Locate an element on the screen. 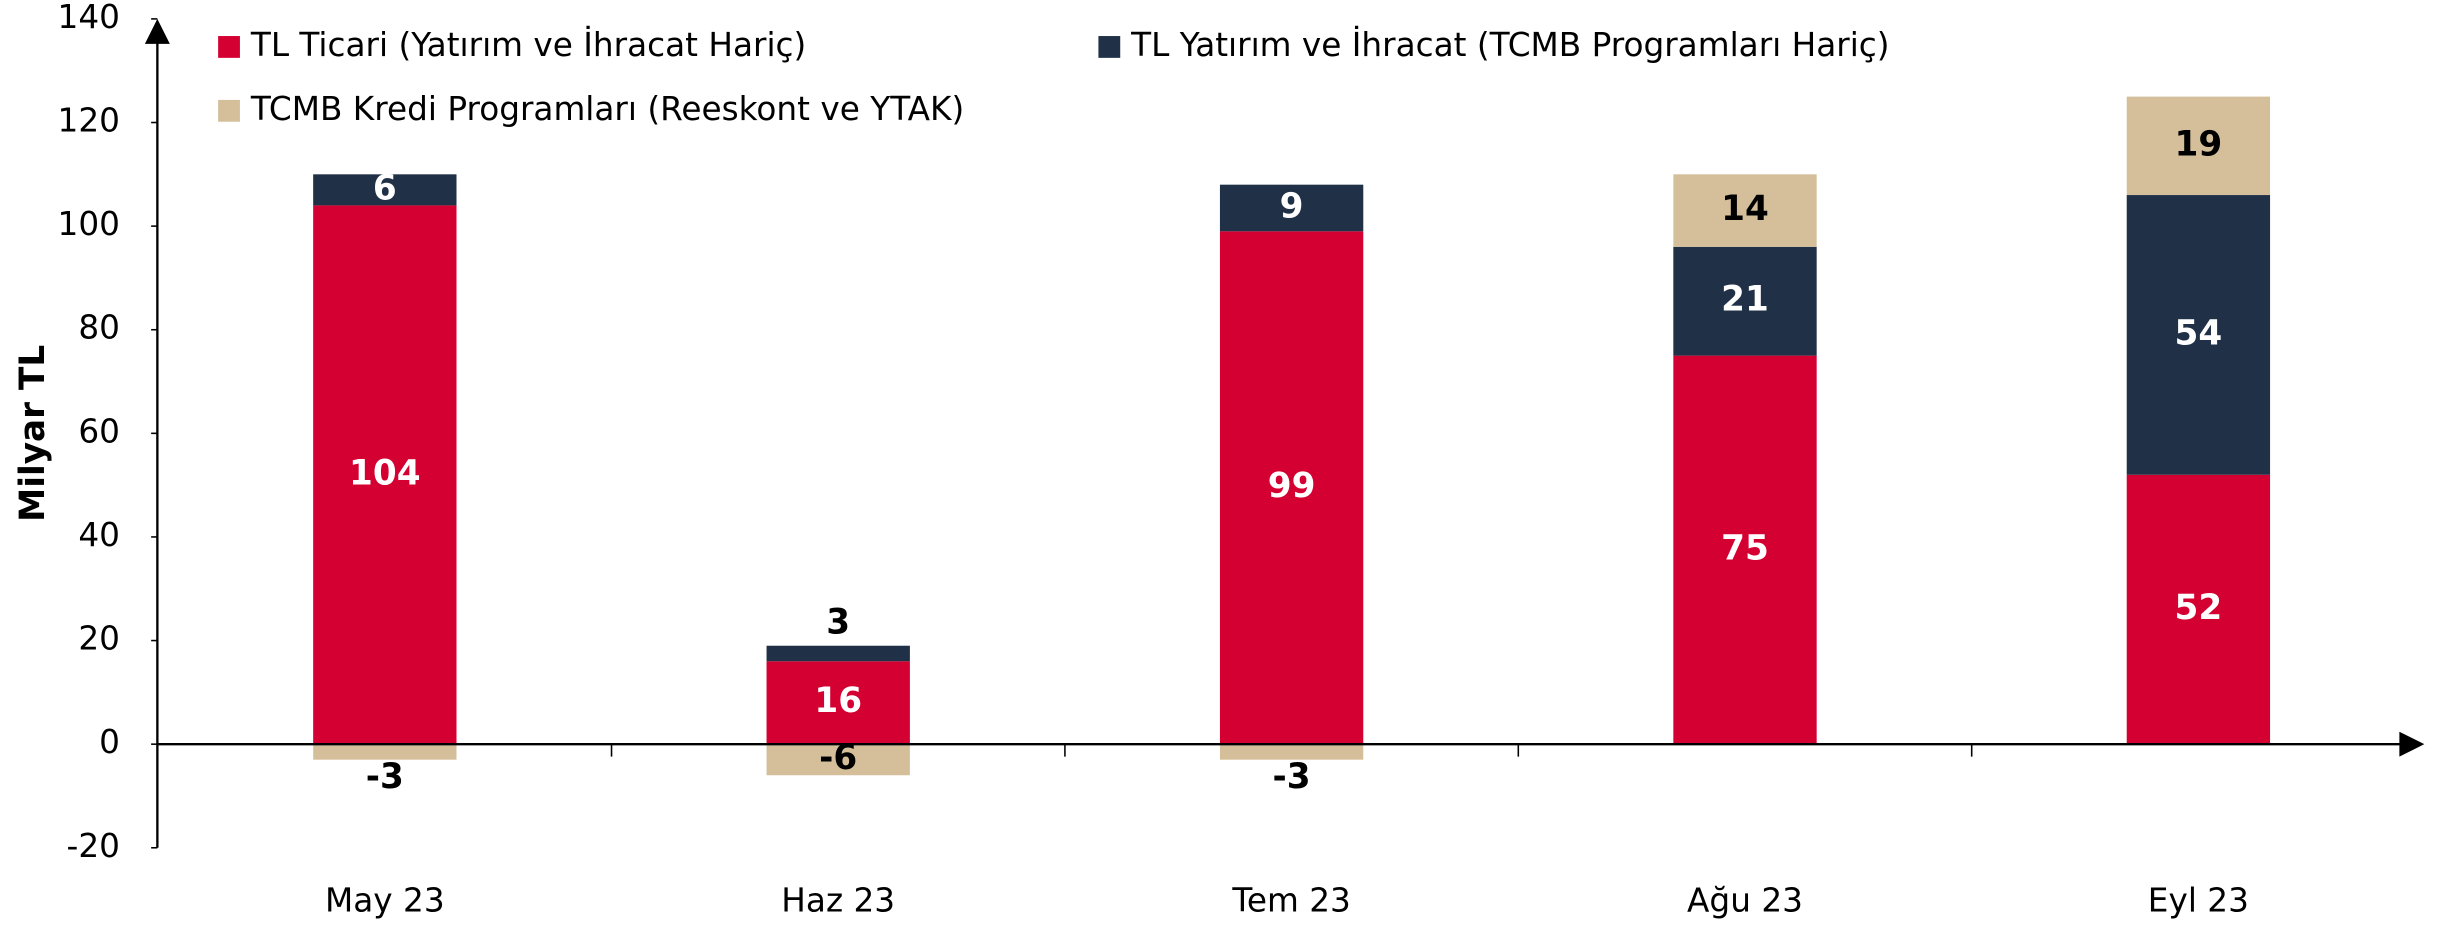 The width and height of the screenshot is (2443, 929). data-label: 19 is located at coordinates (2199, 144).